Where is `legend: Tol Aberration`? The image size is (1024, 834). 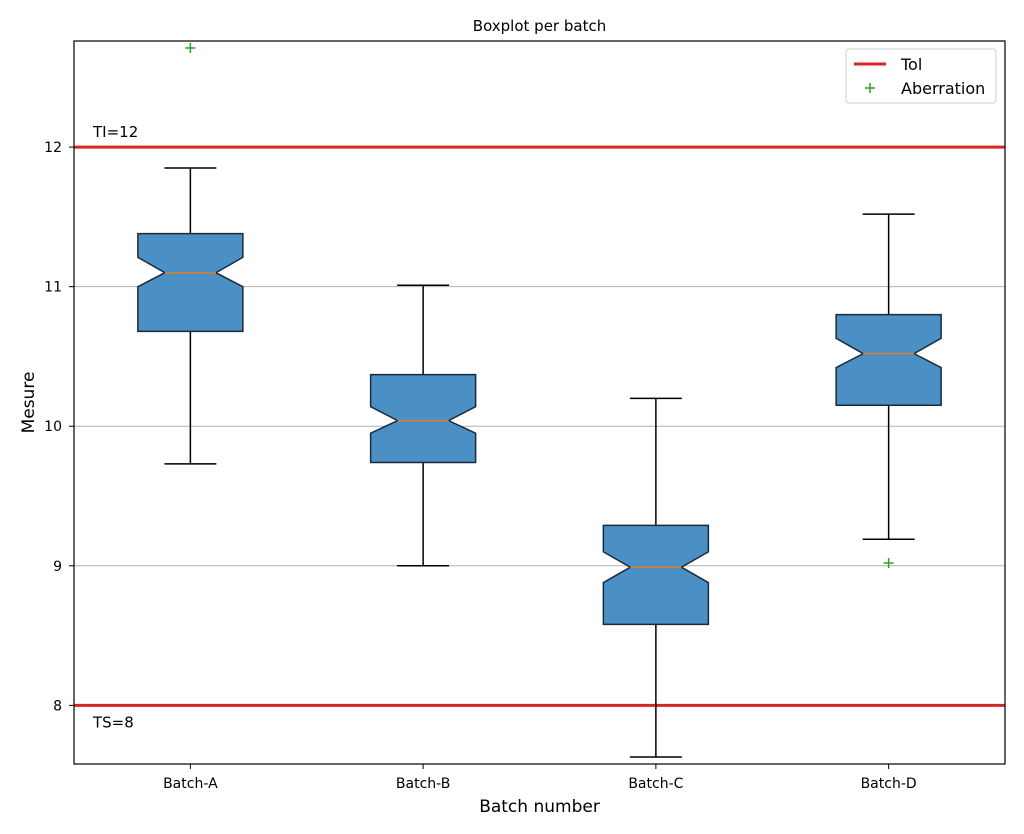
legend: Tol Aberration is located at coordinates (921, 76).